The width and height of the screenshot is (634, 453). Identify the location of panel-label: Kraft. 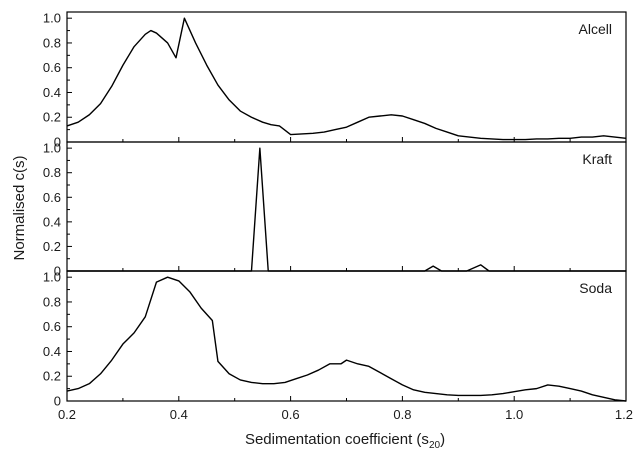
(597, 159).